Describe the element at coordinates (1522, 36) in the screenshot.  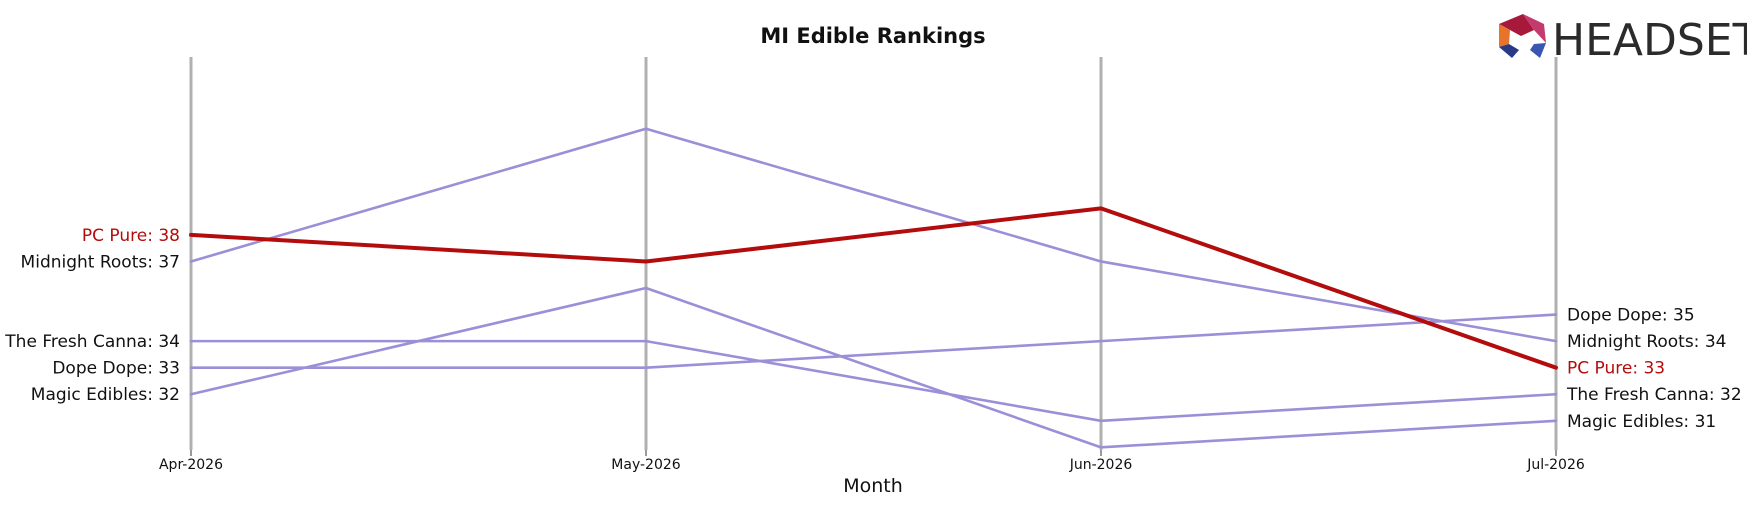
I see `headset-logo-icon` at that location.